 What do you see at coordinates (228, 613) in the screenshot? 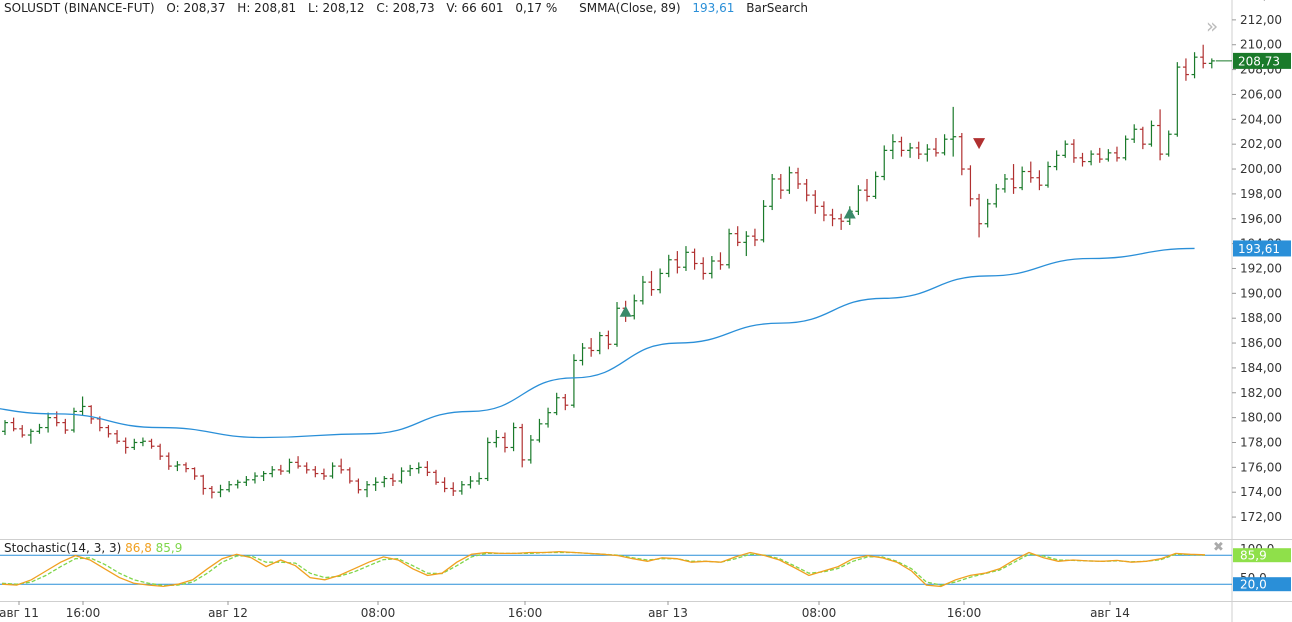
I see `x-tick-label: авг 12` at bounding box center [228, 613].